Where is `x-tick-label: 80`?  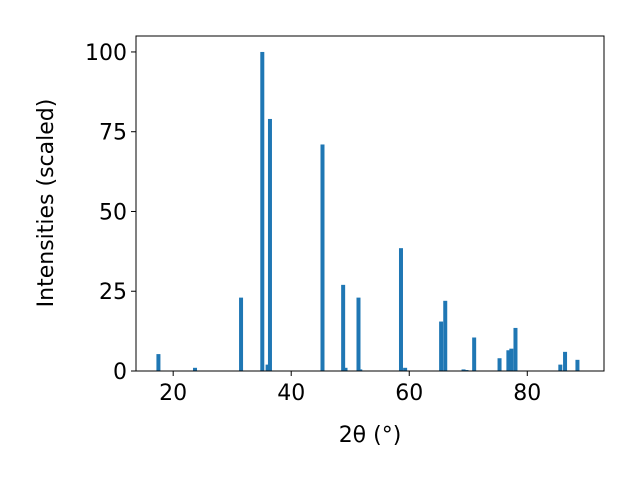
x-tick-label: 80 is located at coordinates (527, 393).